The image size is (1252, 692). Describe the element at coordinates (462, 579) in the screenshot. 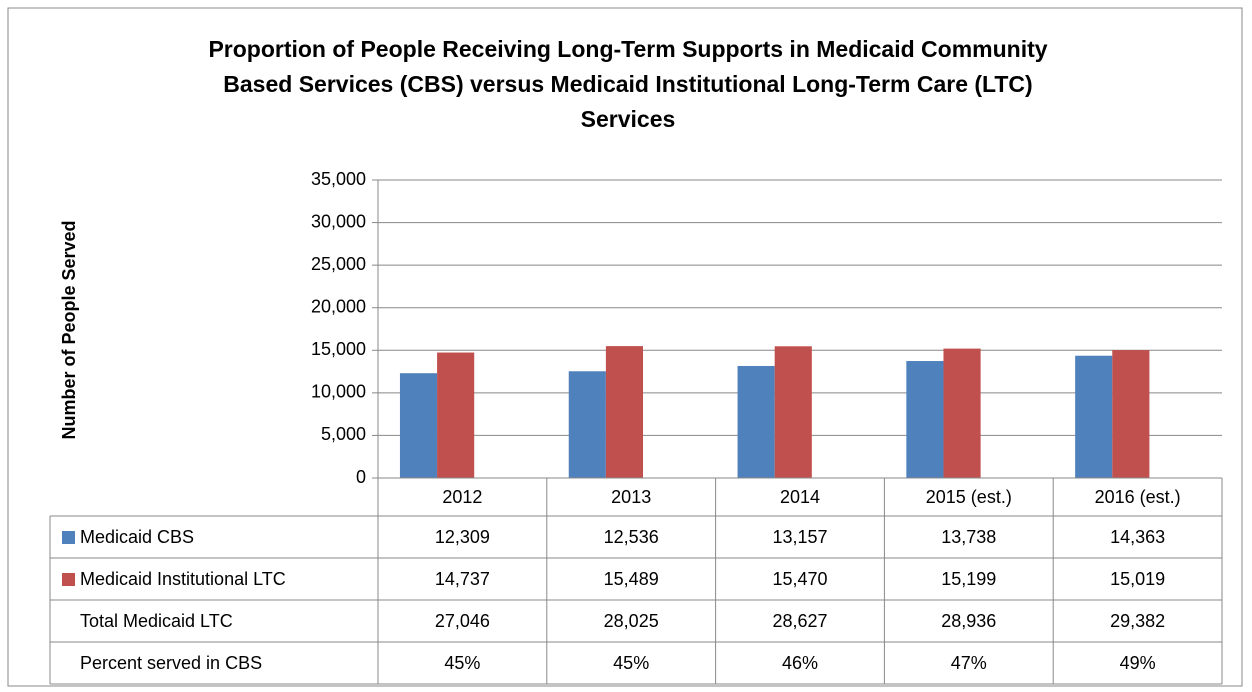

I see `table-cell: 14,737` at that location.